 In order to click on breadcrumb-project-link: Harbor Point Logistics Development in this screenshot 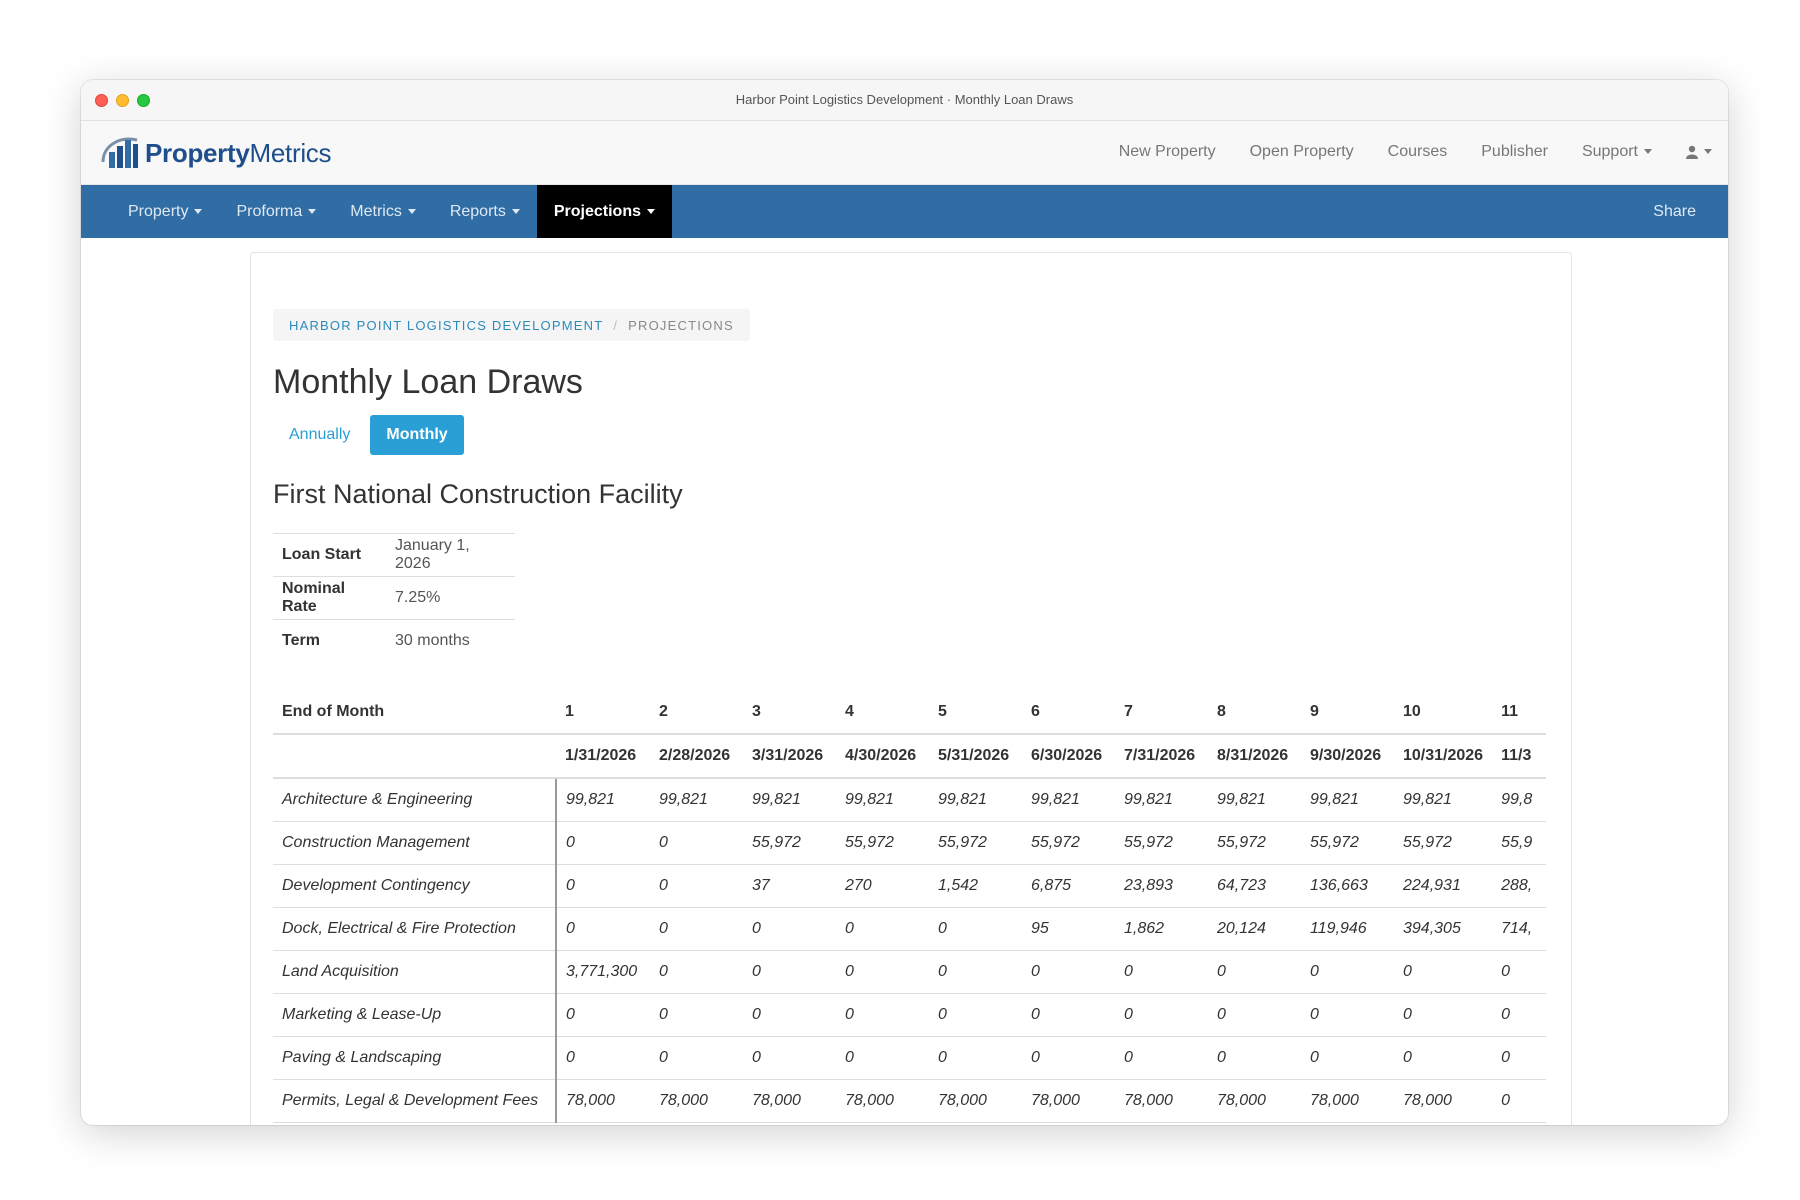, I will do `click(446, 325)`.